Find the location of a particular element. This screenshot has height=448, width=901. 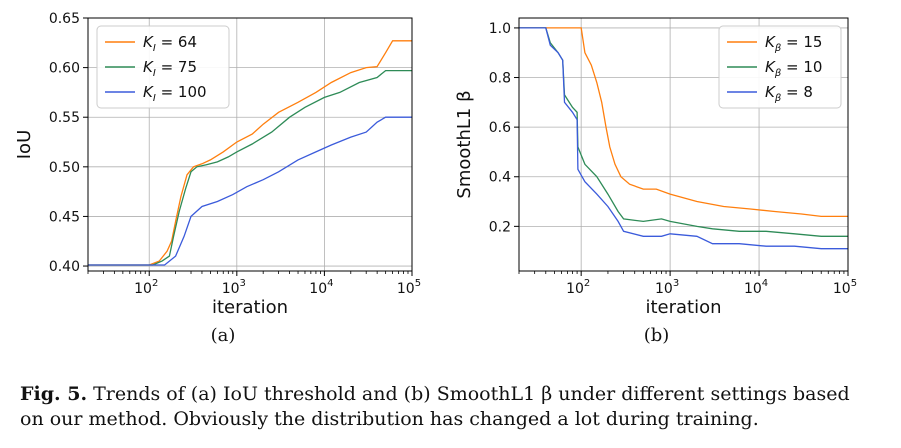

y-tick-label: 0.60 is located at coordinates (64, 69).